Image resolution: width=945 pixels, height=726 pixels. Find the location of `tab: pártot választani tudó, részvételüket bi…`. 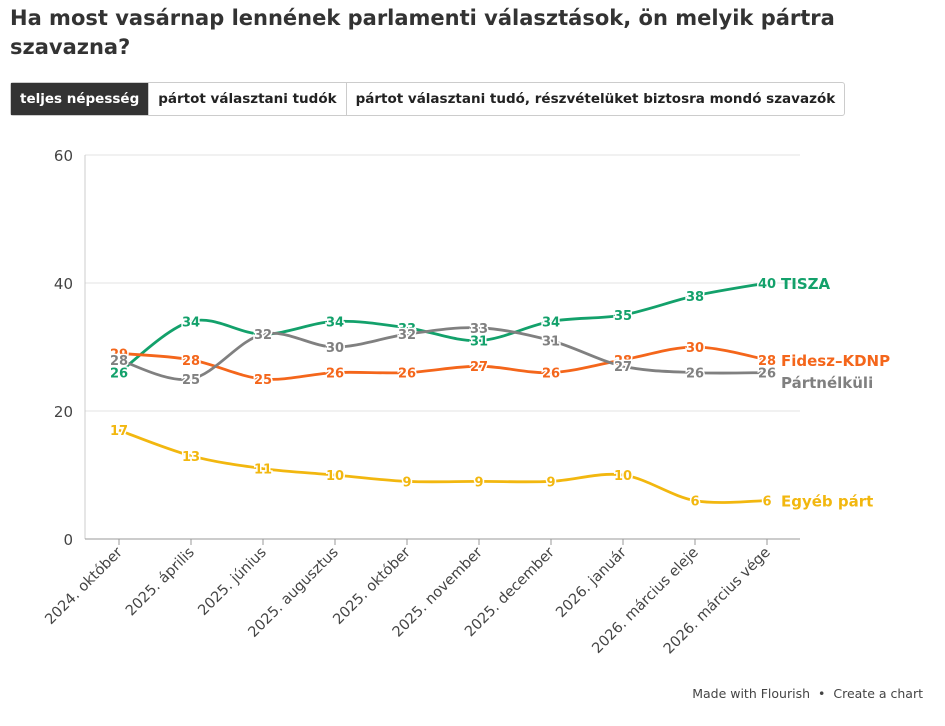

tab: pártot választani tudó, részvételüket bi… is located at coordinates (595, 99).